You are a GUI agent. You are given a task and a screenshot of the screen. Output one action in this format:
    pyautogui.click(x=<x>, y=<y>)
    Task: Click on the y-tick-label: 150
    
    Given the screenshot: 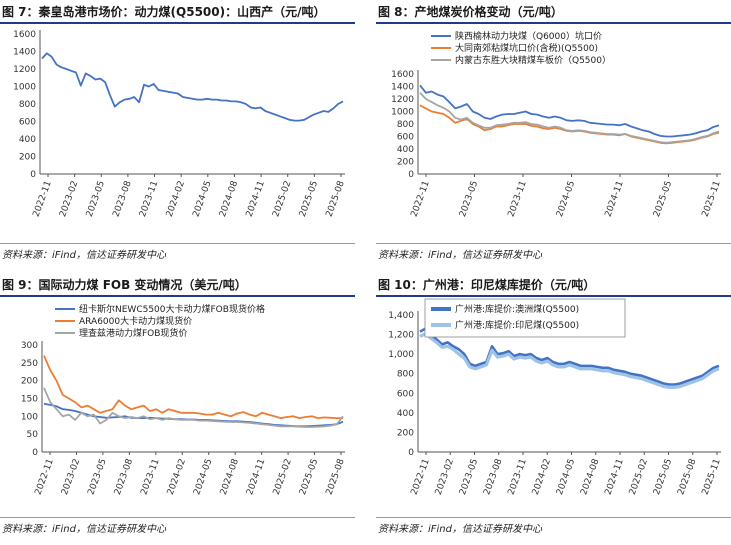 What is the action you would take?
    pyautogui.click(x=29, y=400)
    